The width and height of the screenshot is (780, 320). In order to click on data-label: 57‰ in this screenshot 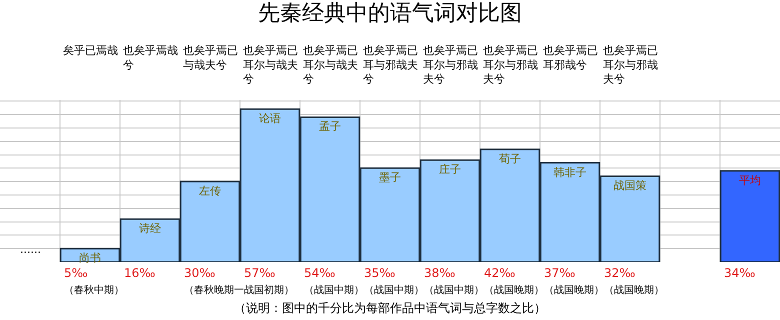, I will do `click(260, 273)`.